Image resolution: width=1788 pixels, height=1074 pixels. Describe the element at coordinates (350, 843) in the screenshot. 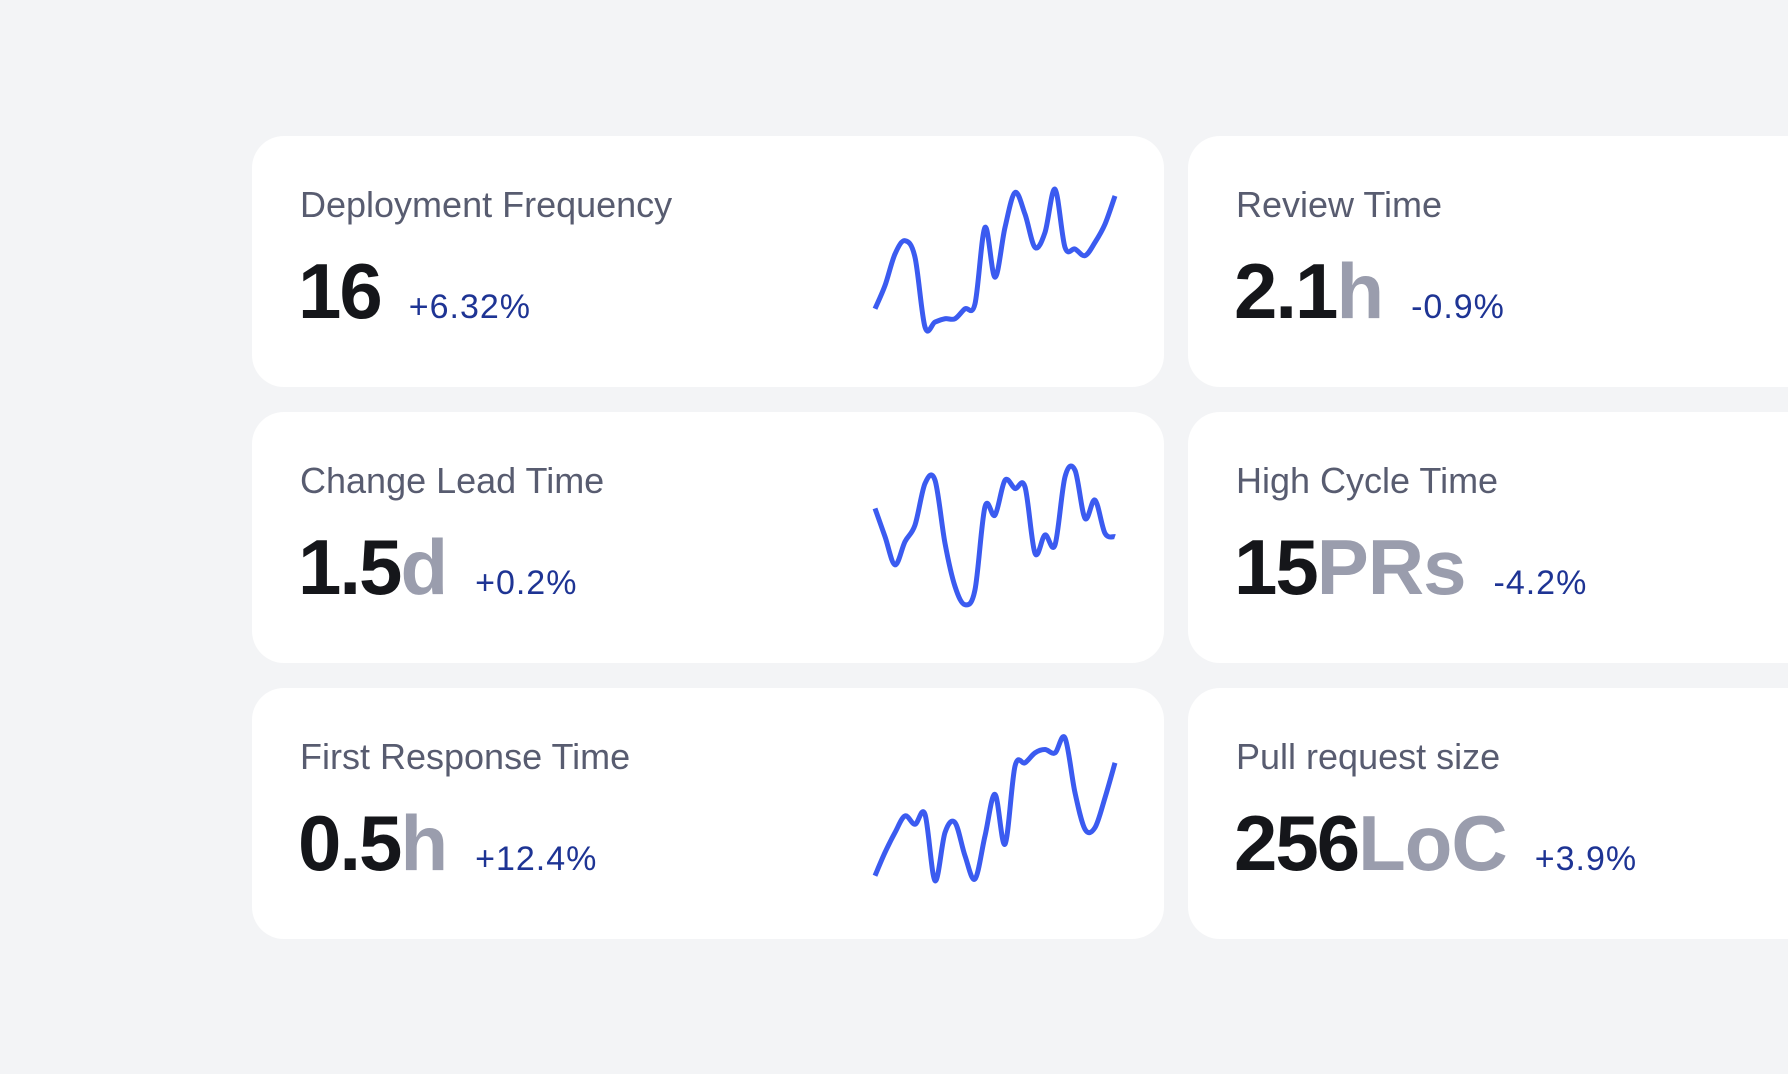

I see `metric-value: 0.5` at that location.